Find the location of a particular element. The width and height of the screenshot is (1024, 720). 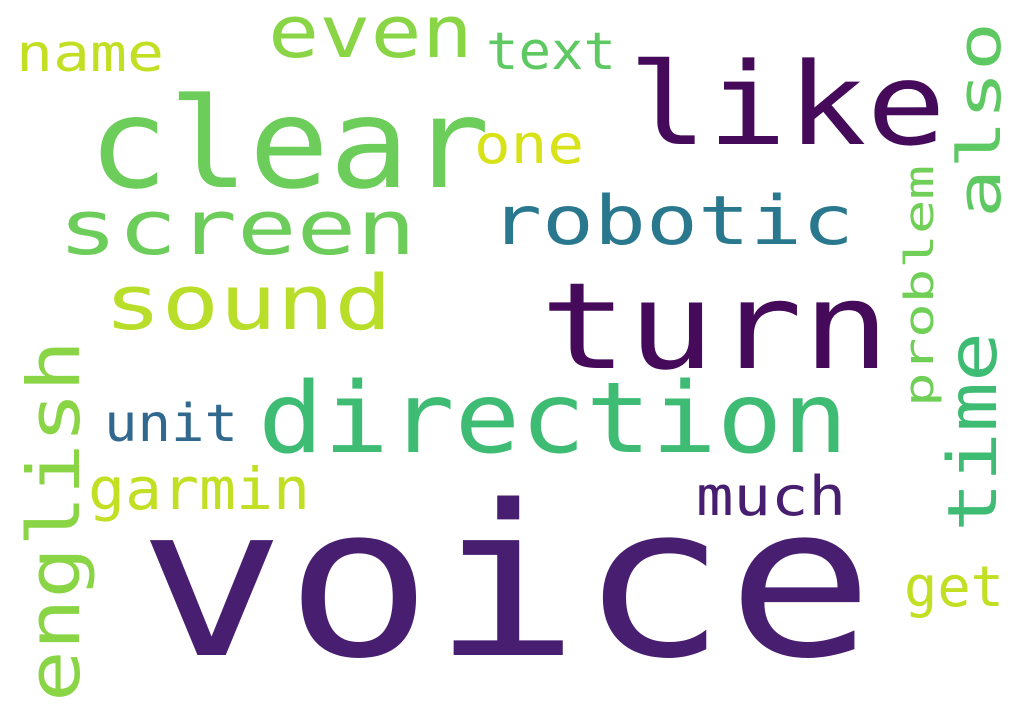

word-get: get is located at coordinates (954, 587).